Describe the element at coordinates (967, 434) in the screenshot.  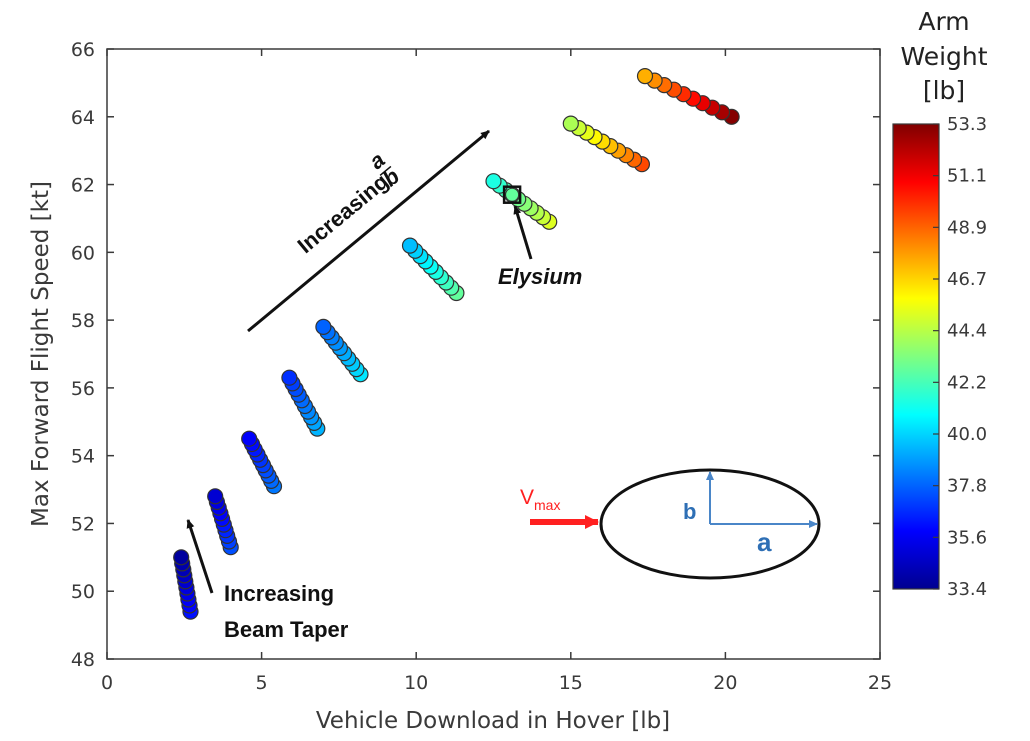
I see `colorbar-tick-label: 40.0` at that location.